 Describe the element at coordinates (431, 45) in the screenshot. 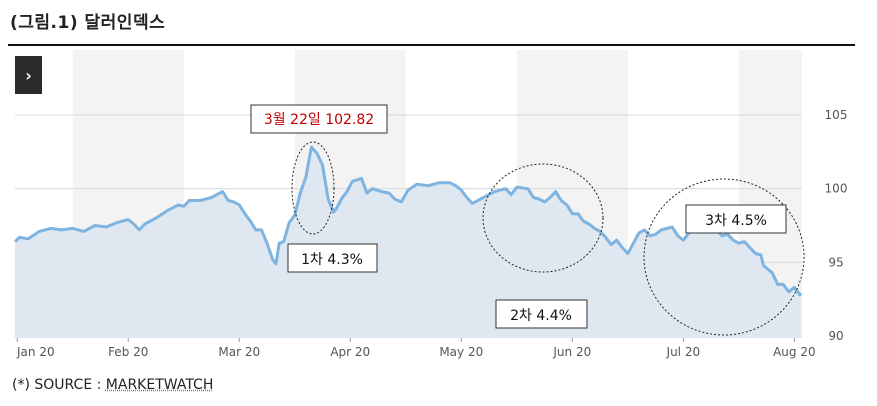

I see `title-divider` at that location.